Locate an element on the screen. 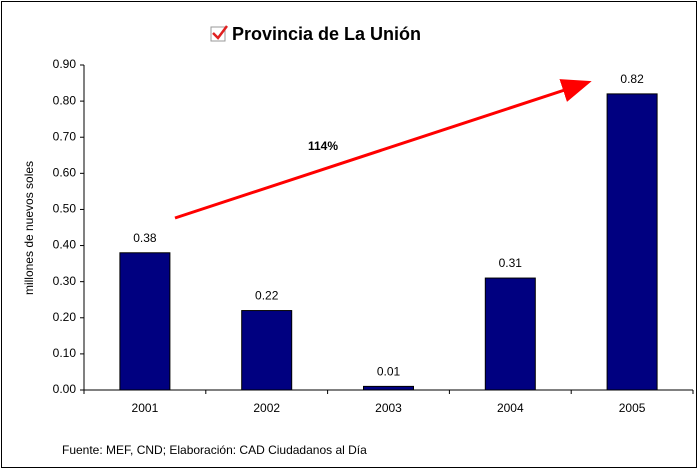  y-tick-label: 0.60 is located at coordinates (65, 173).